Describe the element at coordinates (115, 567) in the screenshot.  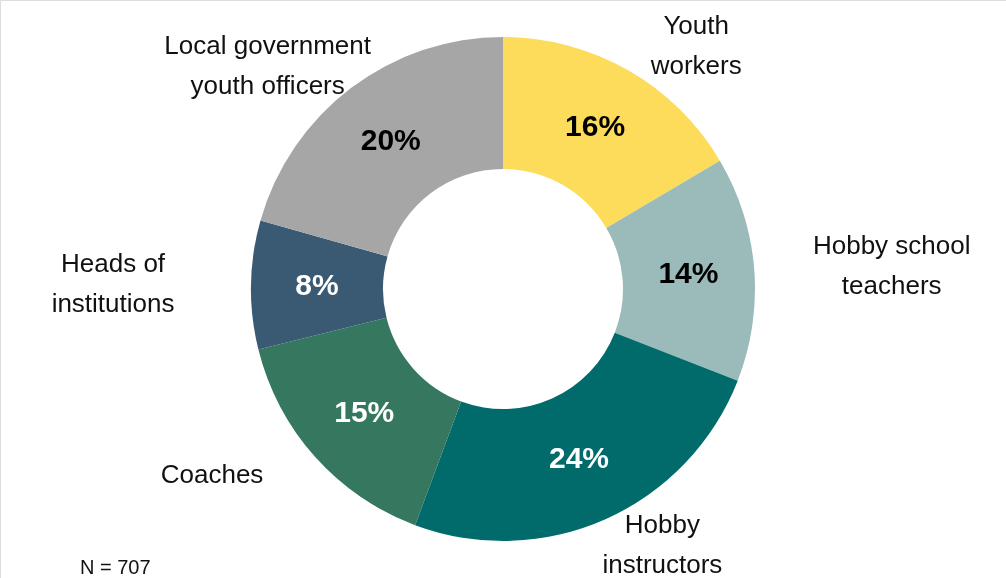
I see `text: N = 707` at that location.